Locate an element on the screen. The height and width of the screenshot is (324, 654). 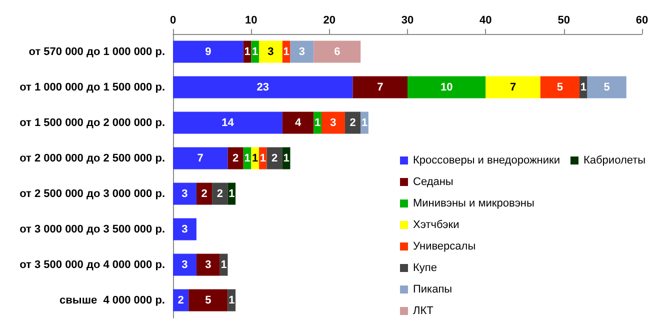
legend-label: Универсалы is located at coordinates (444, 246).